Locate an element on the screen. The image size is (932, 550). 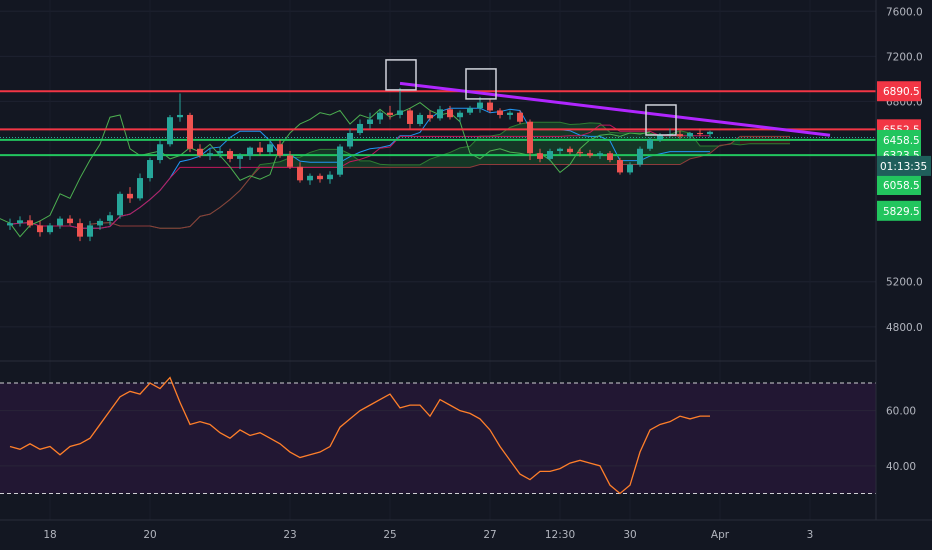
price-levels is located at coordinates (438, 123).